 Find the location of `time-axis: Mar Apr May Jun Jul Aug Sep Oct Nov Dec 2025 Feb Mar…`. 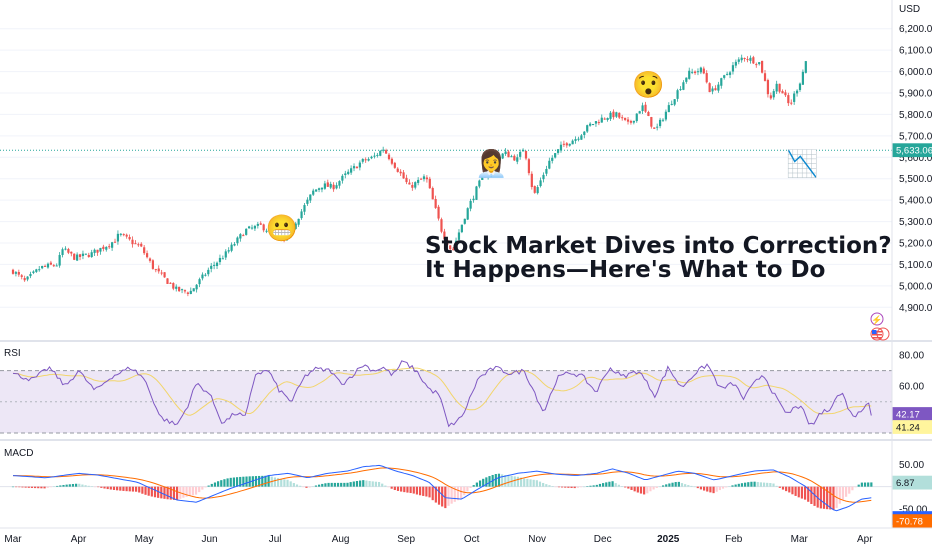

time-axis: Mar Apr May Jun Jul Aug Sep Oct Nov Dec 2025 Feb Mar… is located at coordinates (466, 536).